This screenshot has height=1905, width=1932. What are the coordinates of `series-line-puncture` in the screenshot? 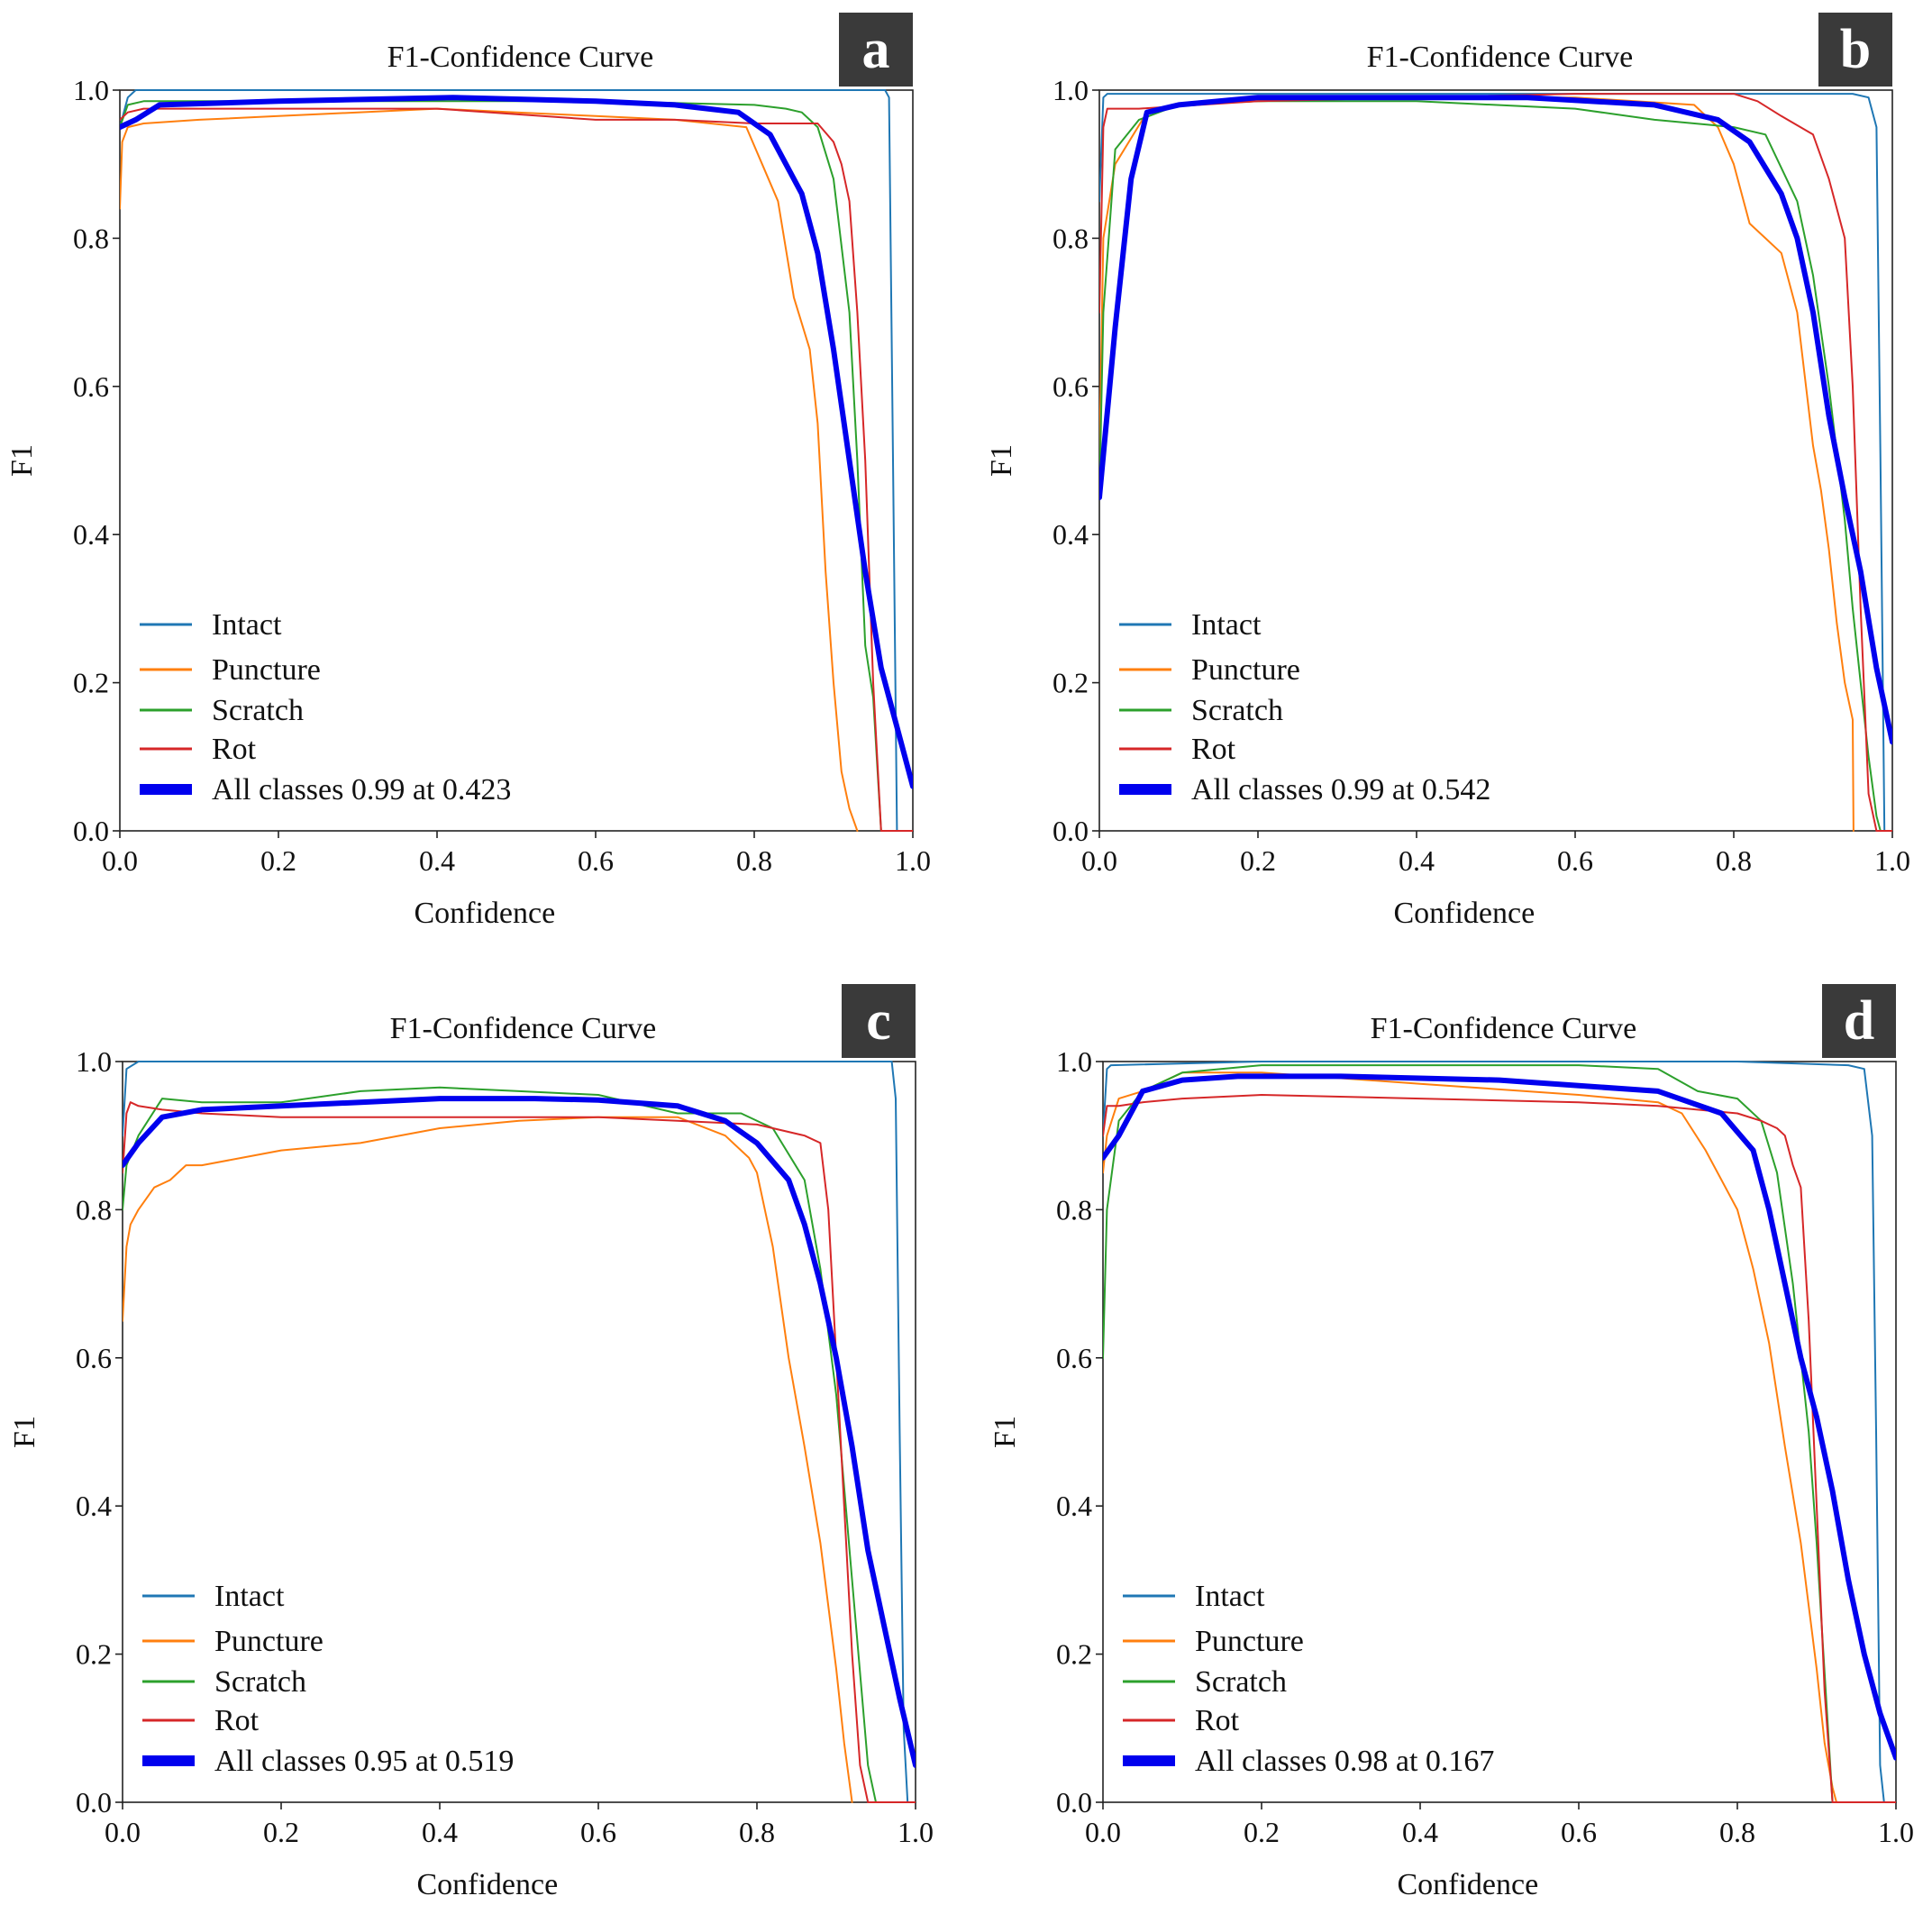 It's located at (489, 470).